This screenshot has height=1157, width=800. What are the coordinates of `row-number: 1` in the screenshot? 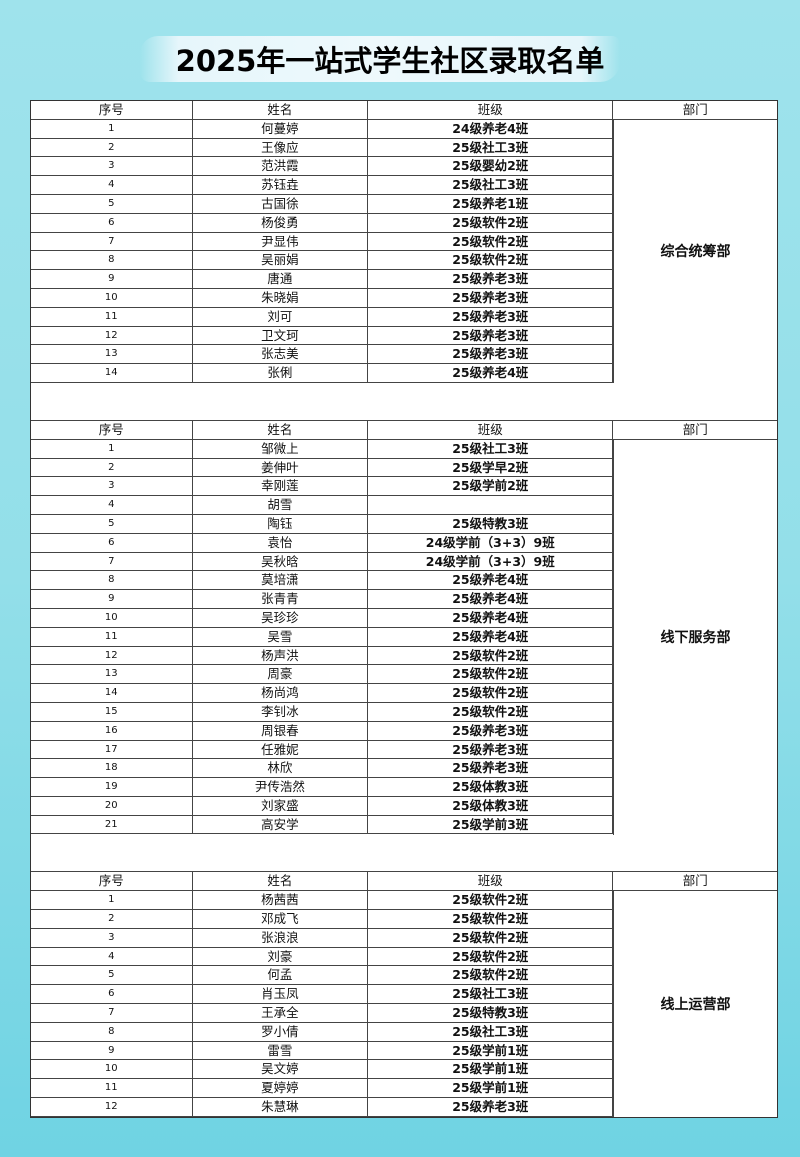 It's located at (112, 900).